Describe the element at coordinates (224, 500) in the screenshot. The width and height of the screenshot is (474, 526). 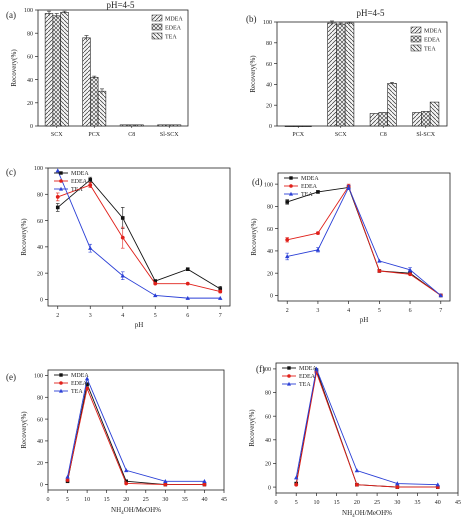
I see `x-tick-label: 45` at that location.